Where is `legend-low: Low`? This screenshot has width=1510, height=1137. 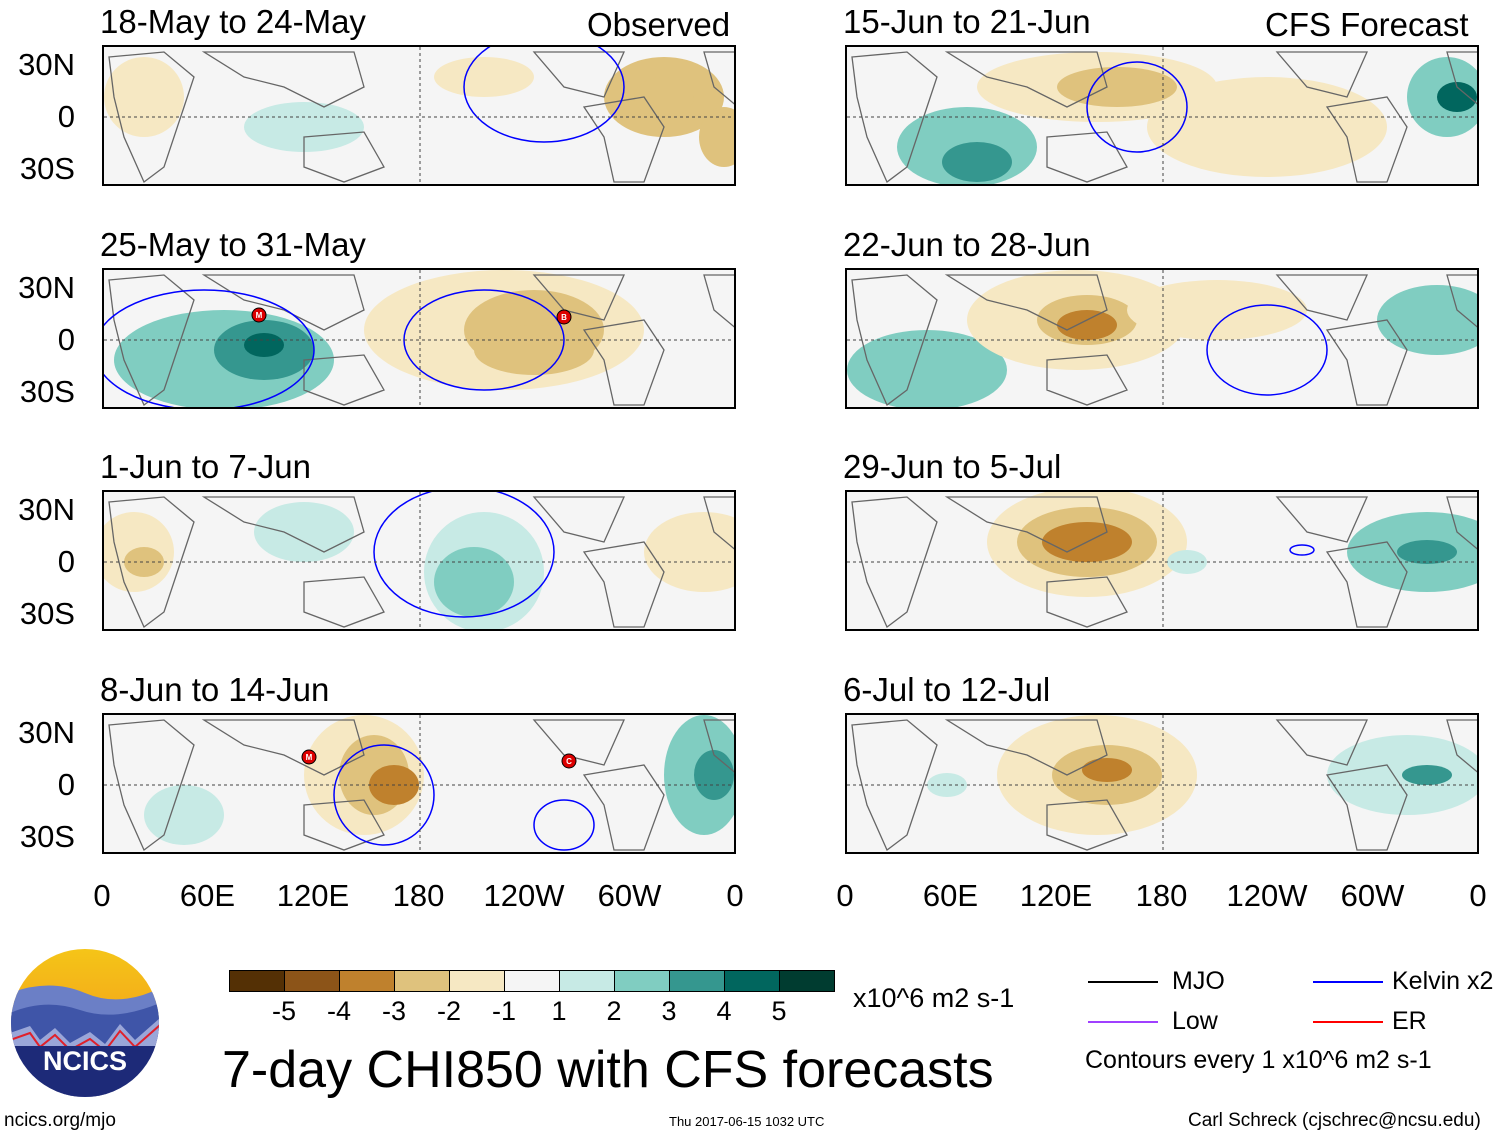
legend-low: Low is located at coordinates (1195, 1021).